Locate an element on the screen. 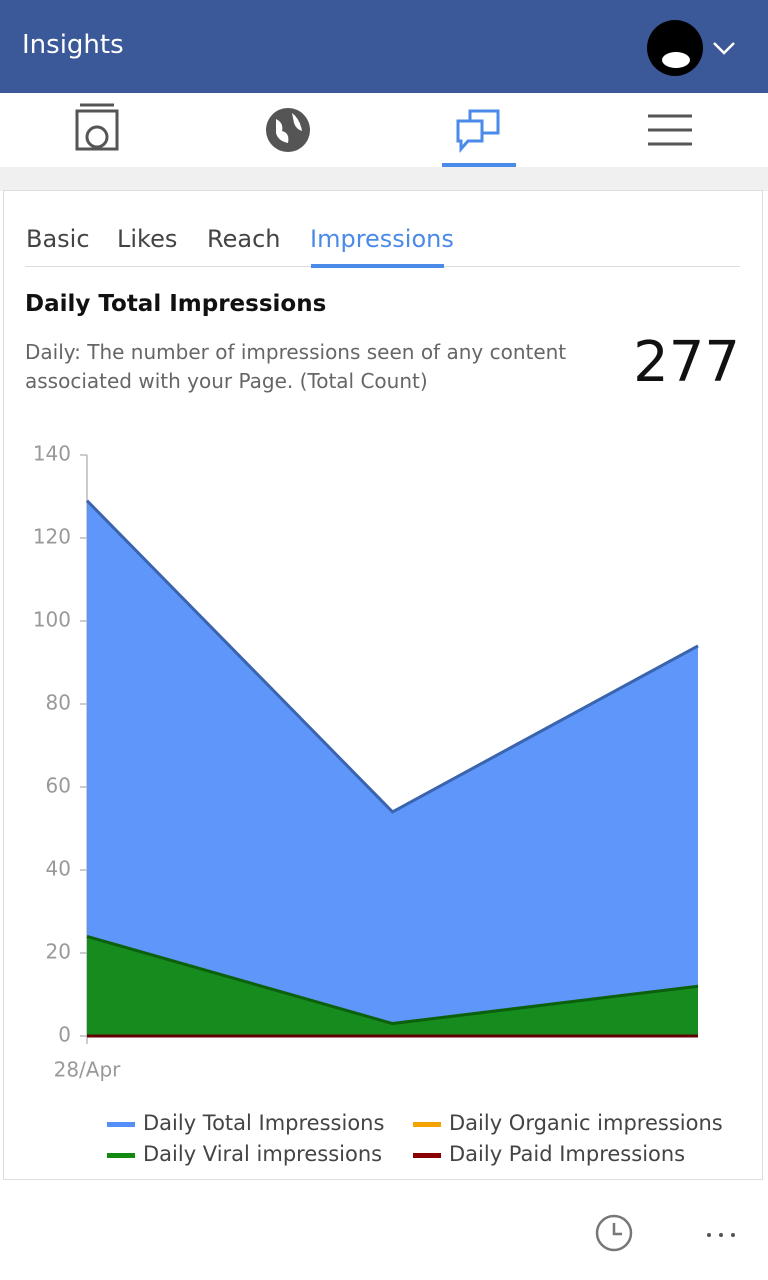 This screenshot has width=768, height=1280. area is located at coordinates (392, 986).